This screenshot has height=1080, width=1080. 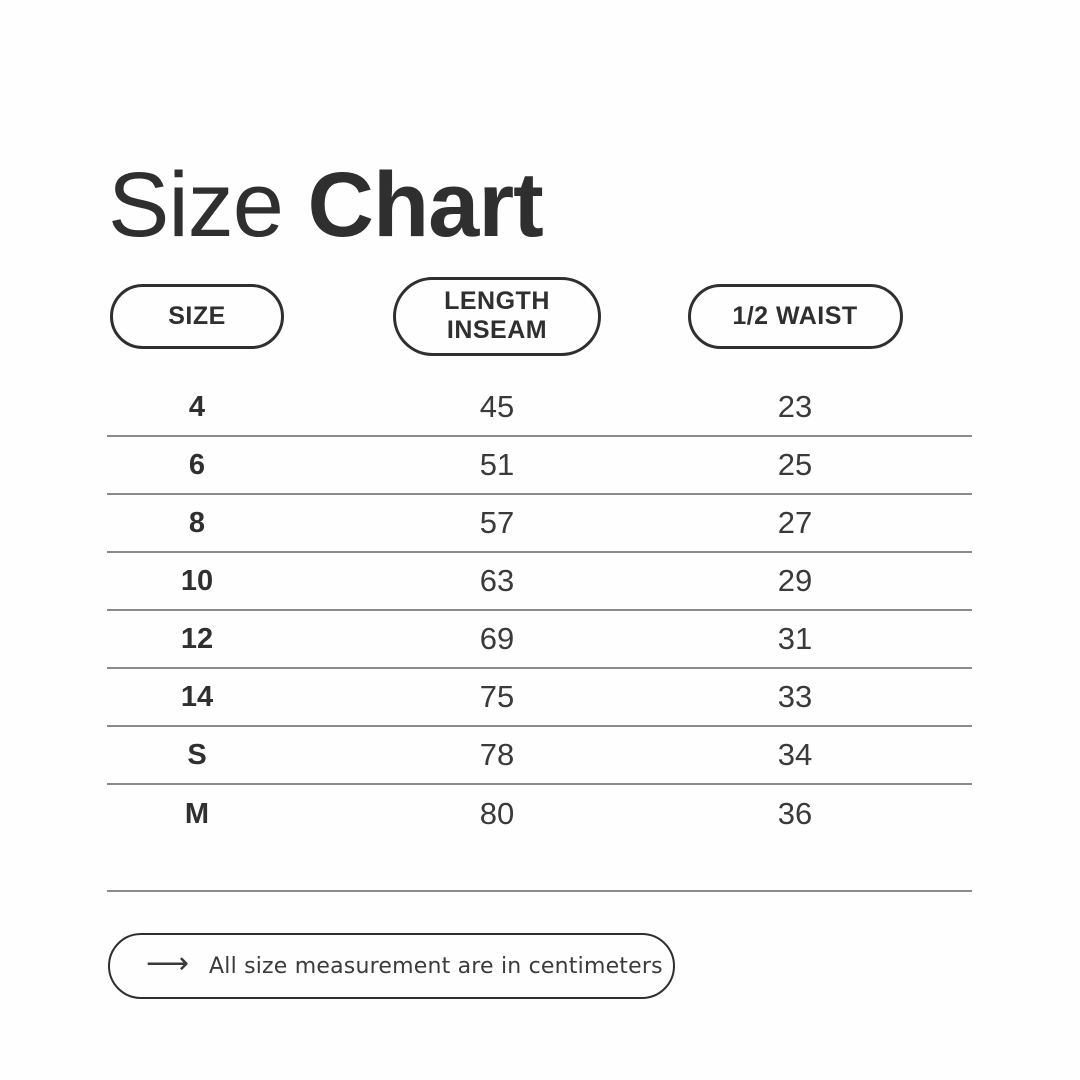 I want to click on cell-length-inseam: 75, so click(x=497, y=696).